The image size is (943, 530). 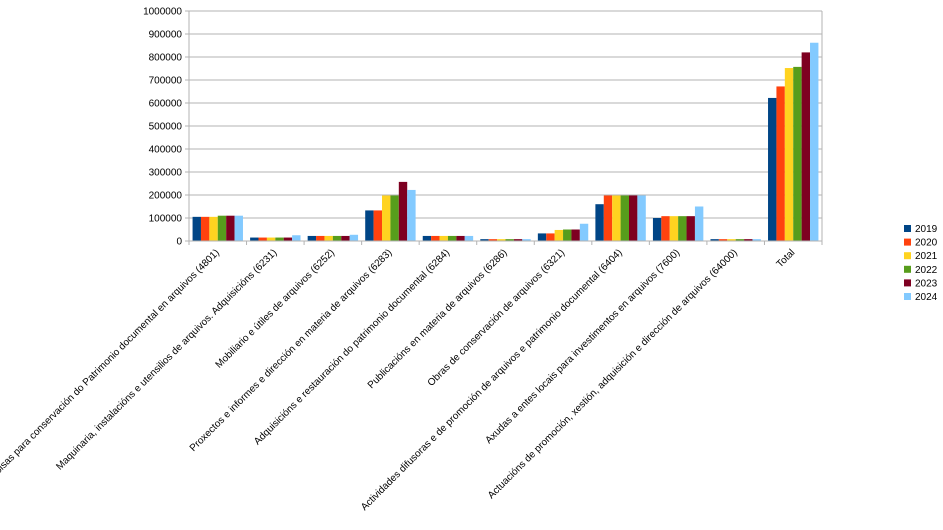 What do you see at coordinates (166, 35) in the screenshot?
I see `y-tick-label: 900000` at bounding box center [166, 35].